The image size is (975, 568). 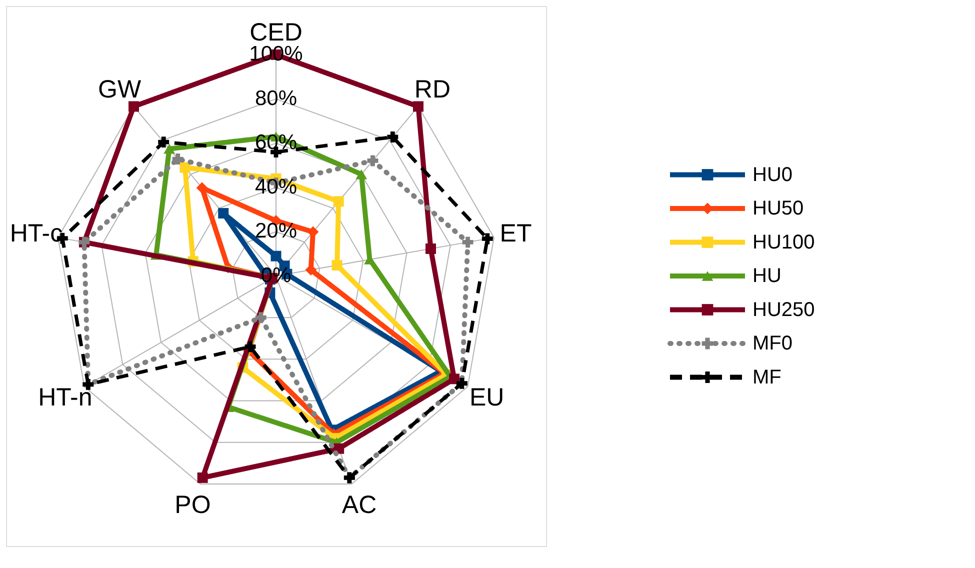 I want to click on spoke-label: ET, so click(x=516, y=234).